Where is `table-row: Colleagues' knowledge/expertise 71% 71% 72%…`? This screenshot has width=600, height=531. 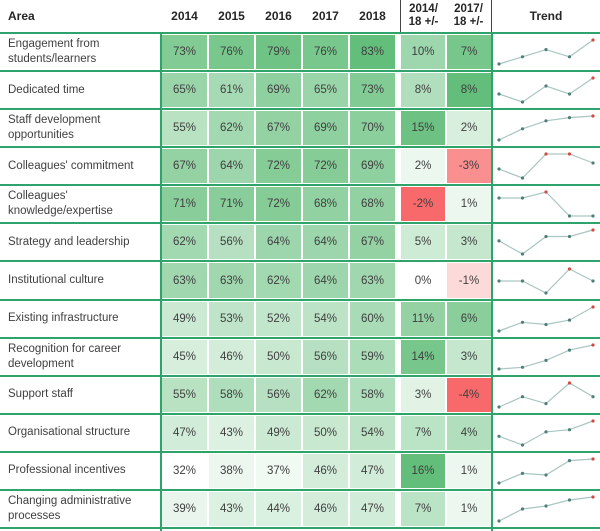 table-row: Colleagues' knowledge/expertise 71% 71% 72%… is located at coordinates (300, 205).